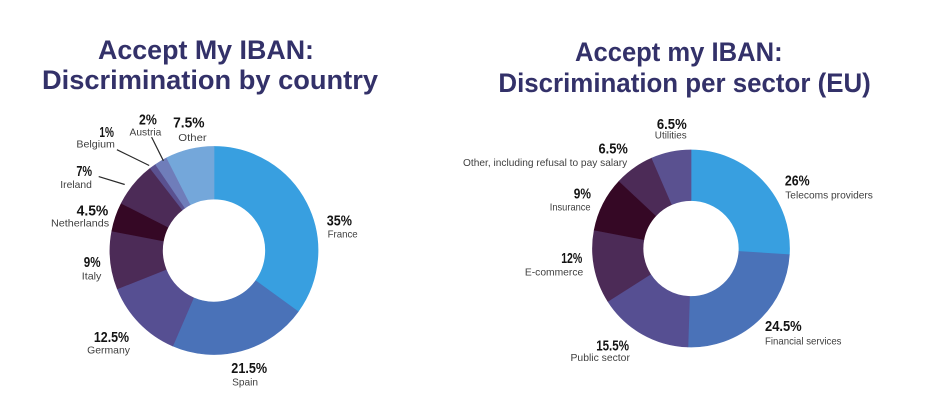  I want to click on svg-text: Discrimination per sector (EU), so click(684, 83).